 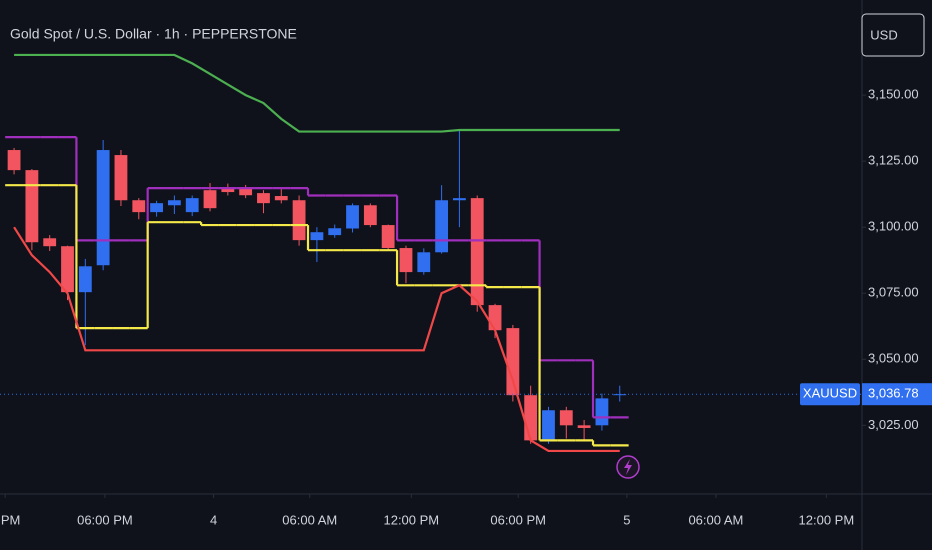 I want to click on y-tick-label: 3,075.00, so click(x=893, y=292).